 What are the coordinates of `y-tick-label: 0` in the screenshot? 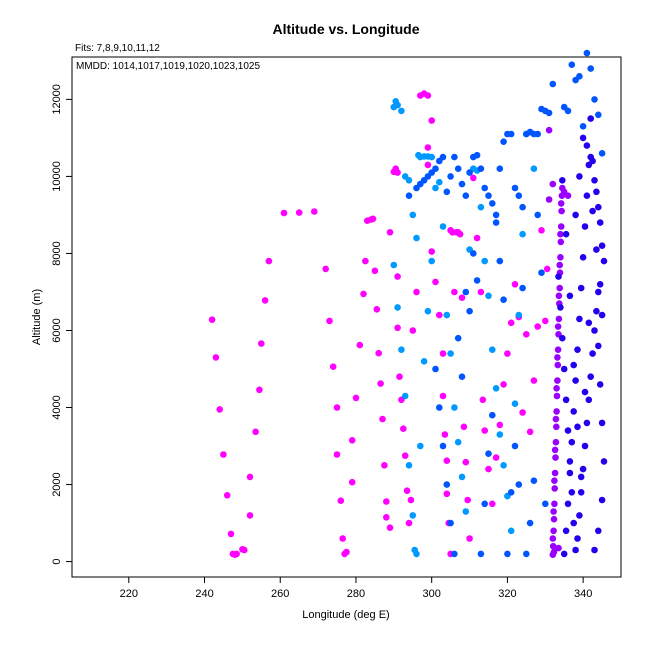 It's located at (57, 562).